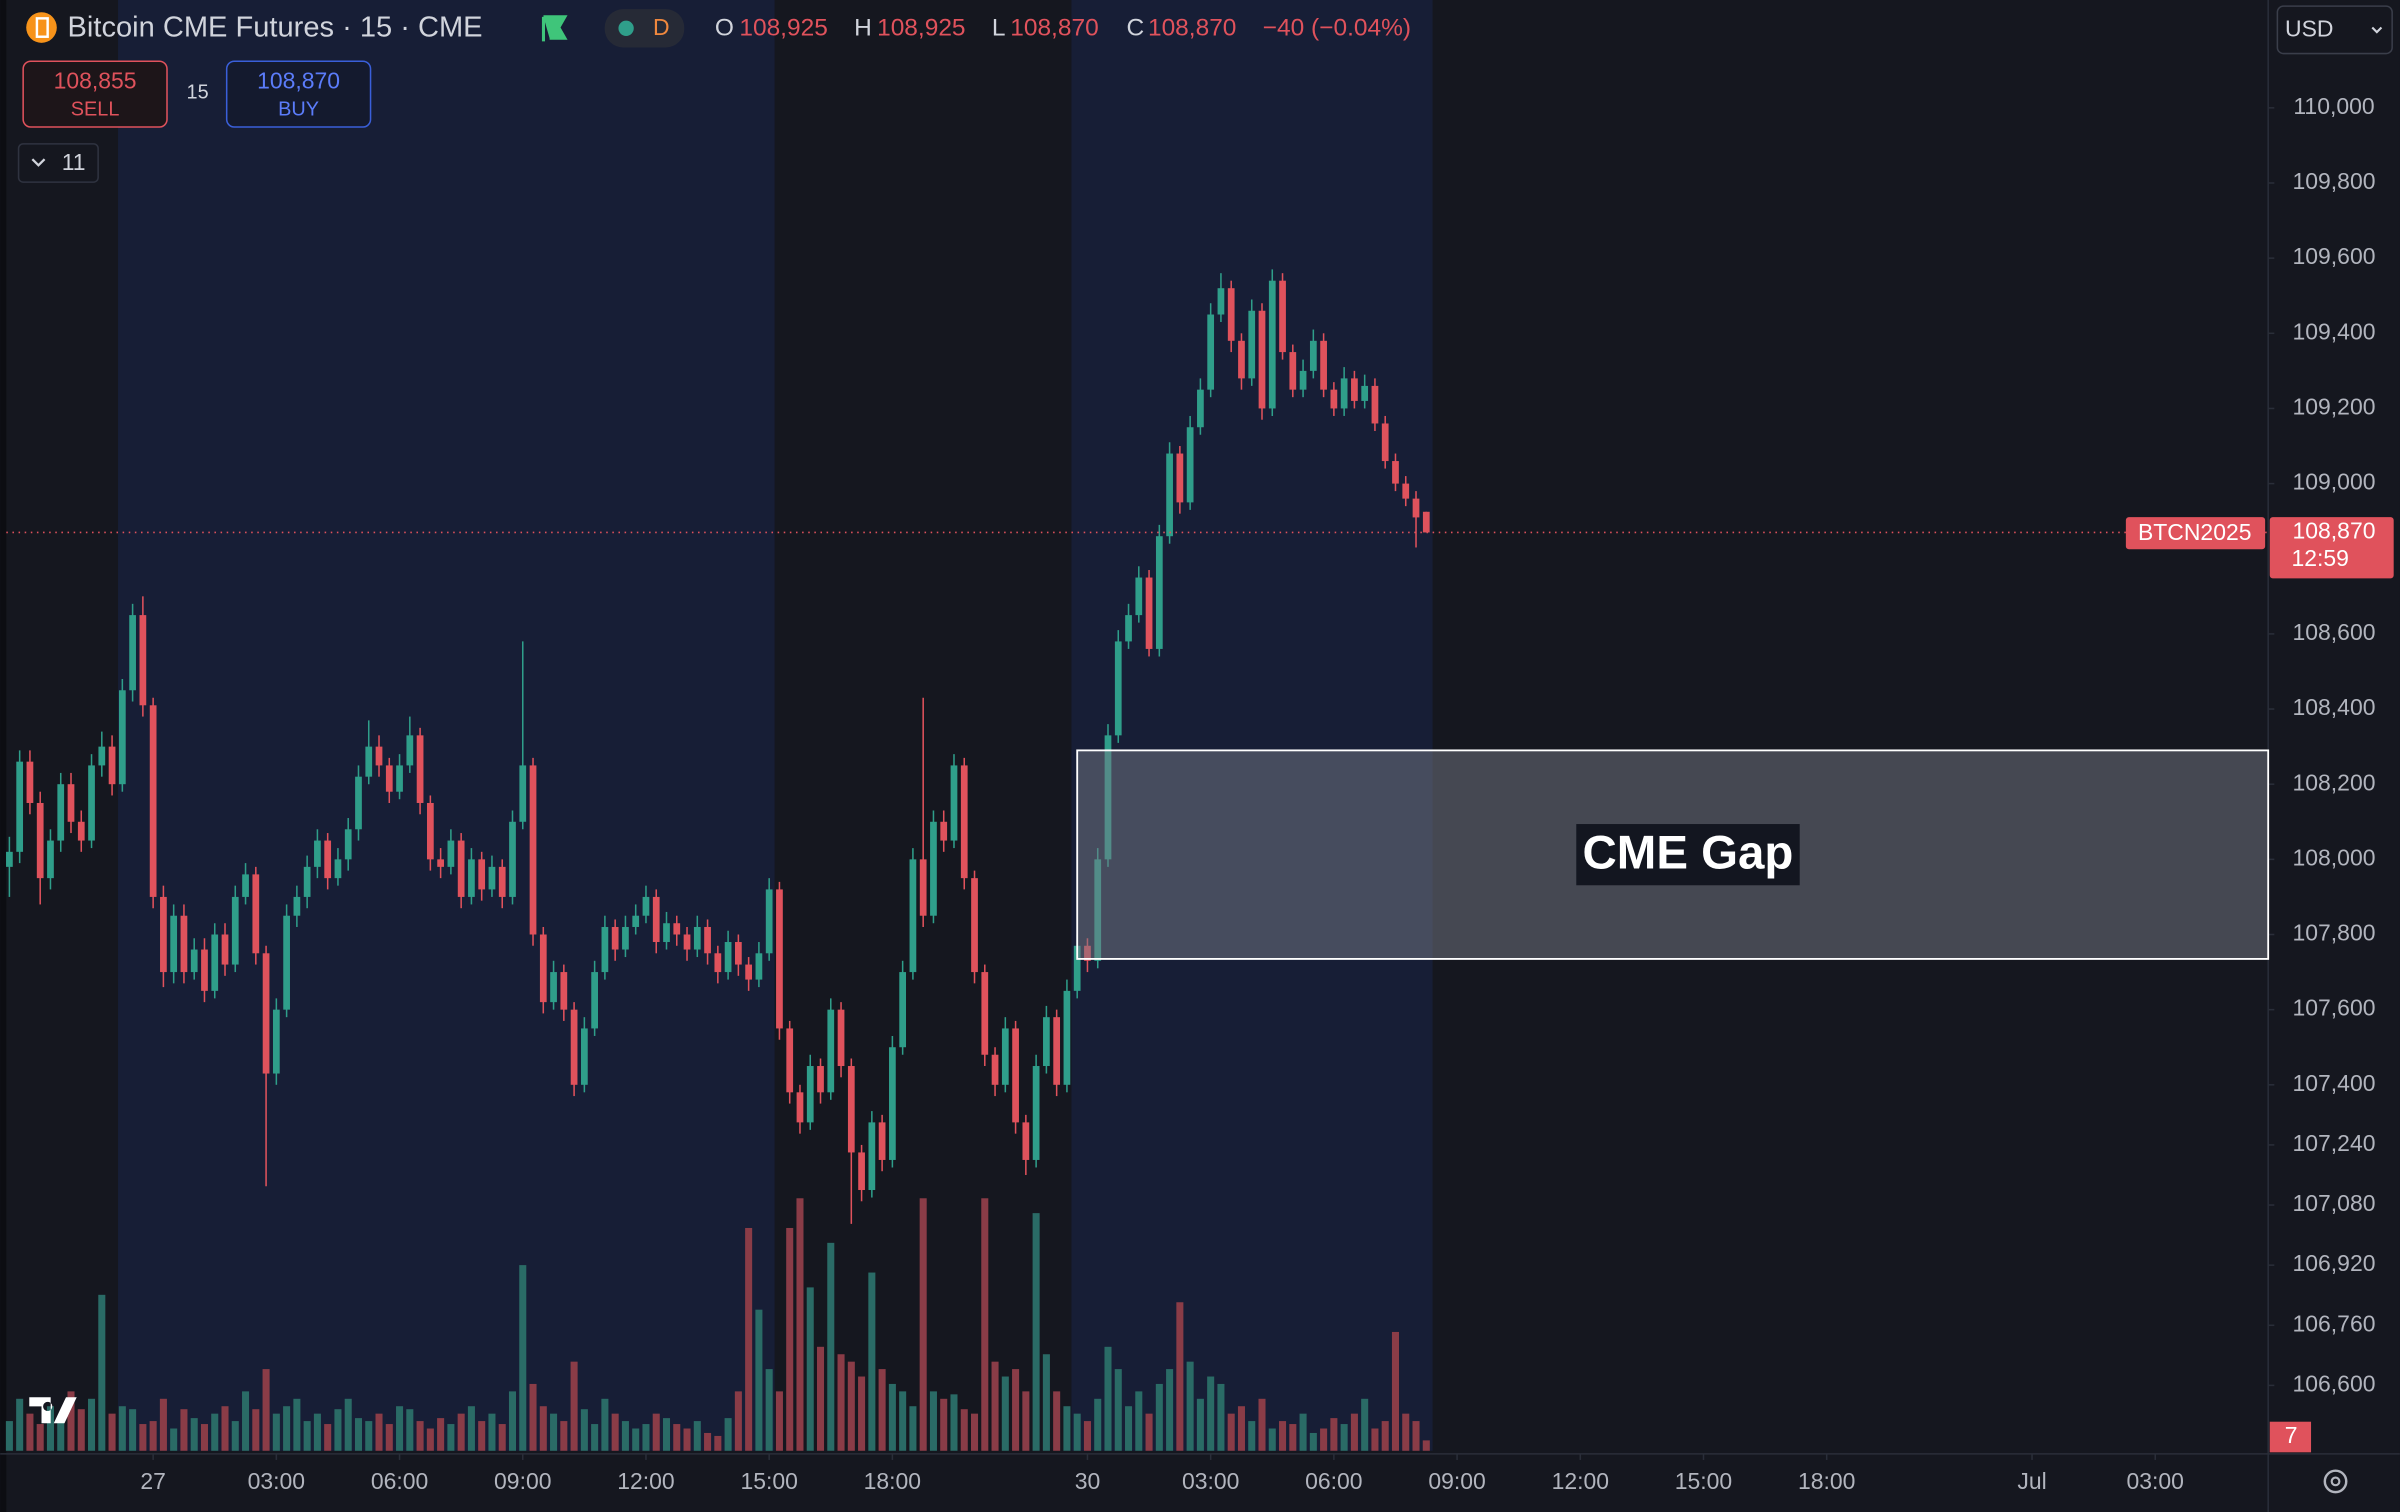 This screenshot has width=2400, height=1512. What do you see at coordinates (2333, 106) in the screenshot?
I see `y-tick-label: 110,000` at bounding box center [2333, 106].